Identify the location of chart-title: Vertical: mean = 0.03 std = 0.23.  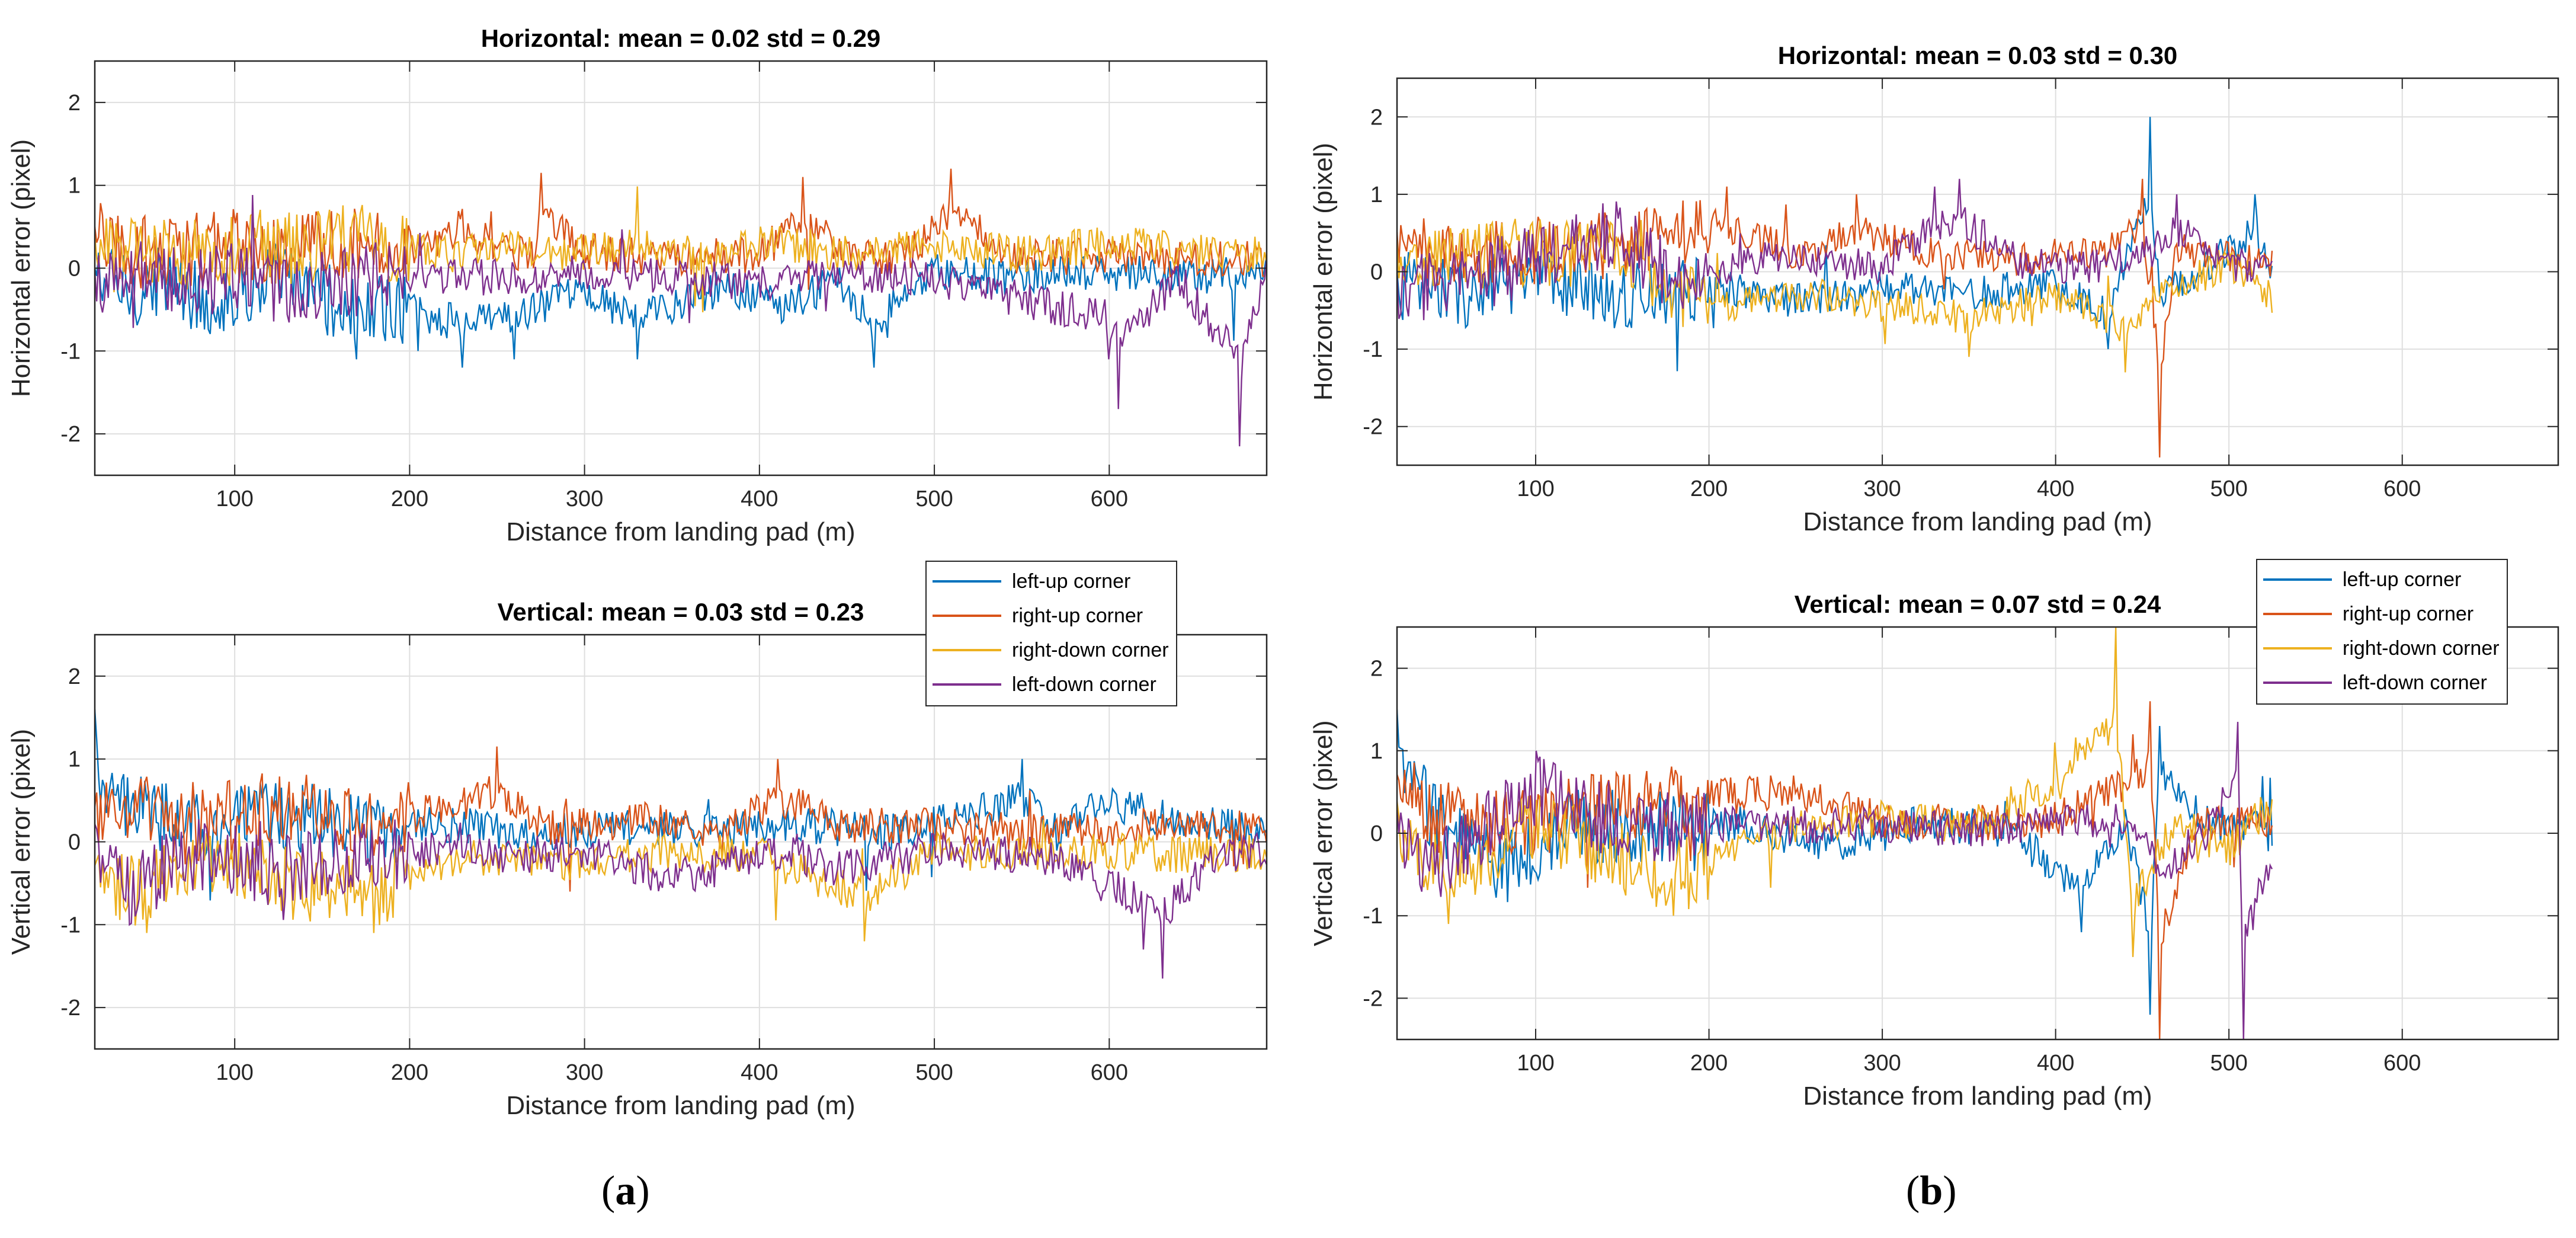
(681, 612).